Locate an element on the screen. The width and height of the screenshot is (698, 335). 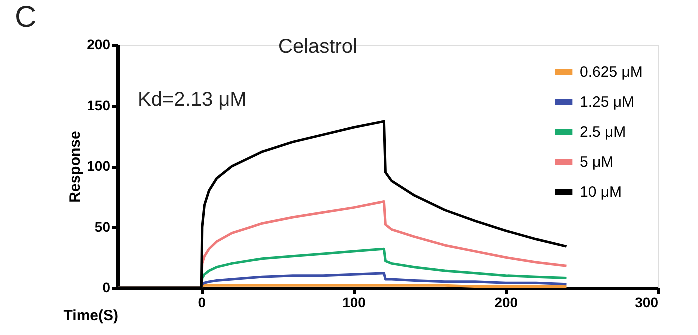
y-tick-label: 50 is located at coordinates (102, 226).